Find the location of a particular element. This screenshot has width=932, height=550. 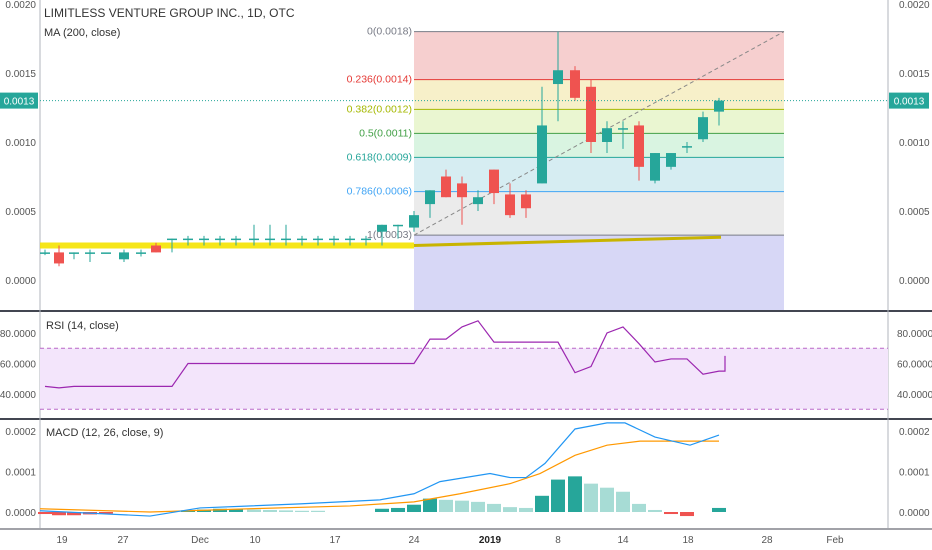

time-axis-label: 17 is located at coordinates (335, 540).